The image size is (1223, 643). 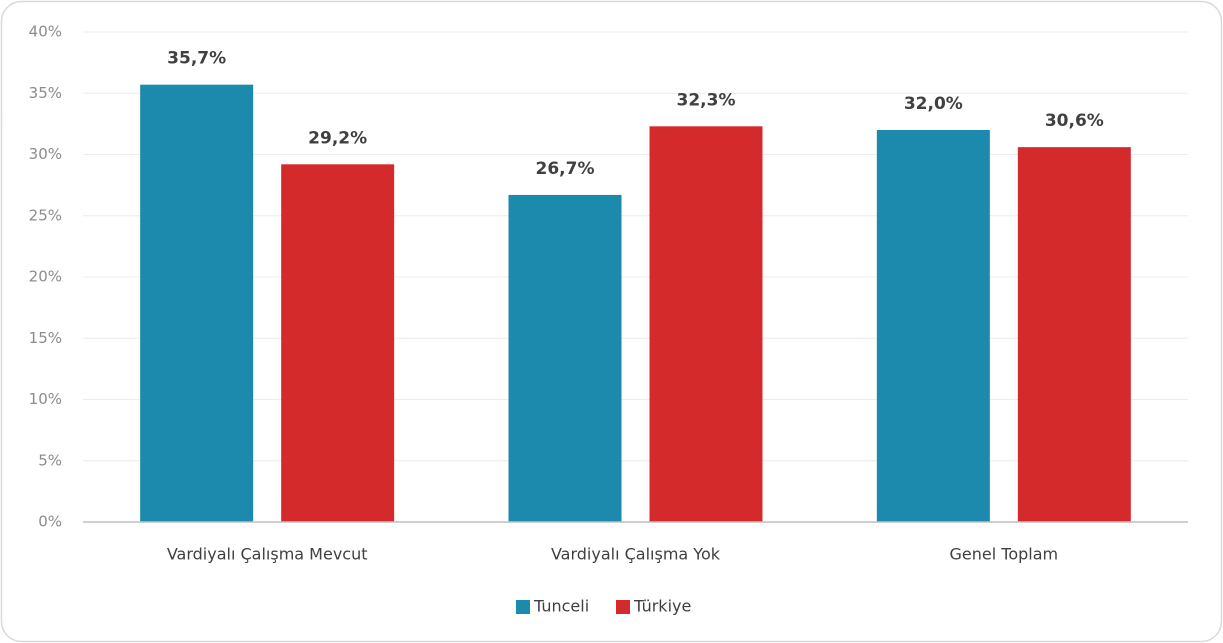 What do you see at coordinates (45, 154) in the screenshot?
I see `y-tick-label: 30%` at bounding box center [45, 154].